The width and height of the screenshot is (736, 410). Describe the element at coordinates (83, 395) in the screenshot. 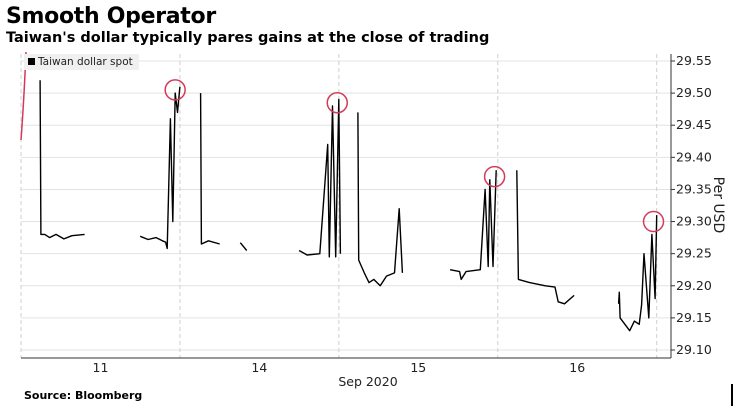

I see `source-note: Source: Bloomberg` at that location.